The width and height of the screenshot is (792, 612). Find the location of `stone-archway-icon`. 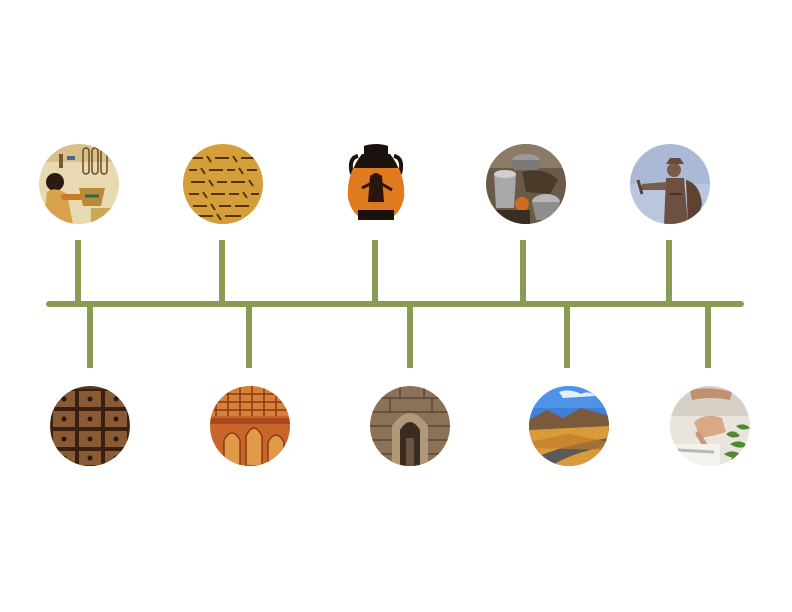

stone-archway-icon is located at coordinates (410, 426).